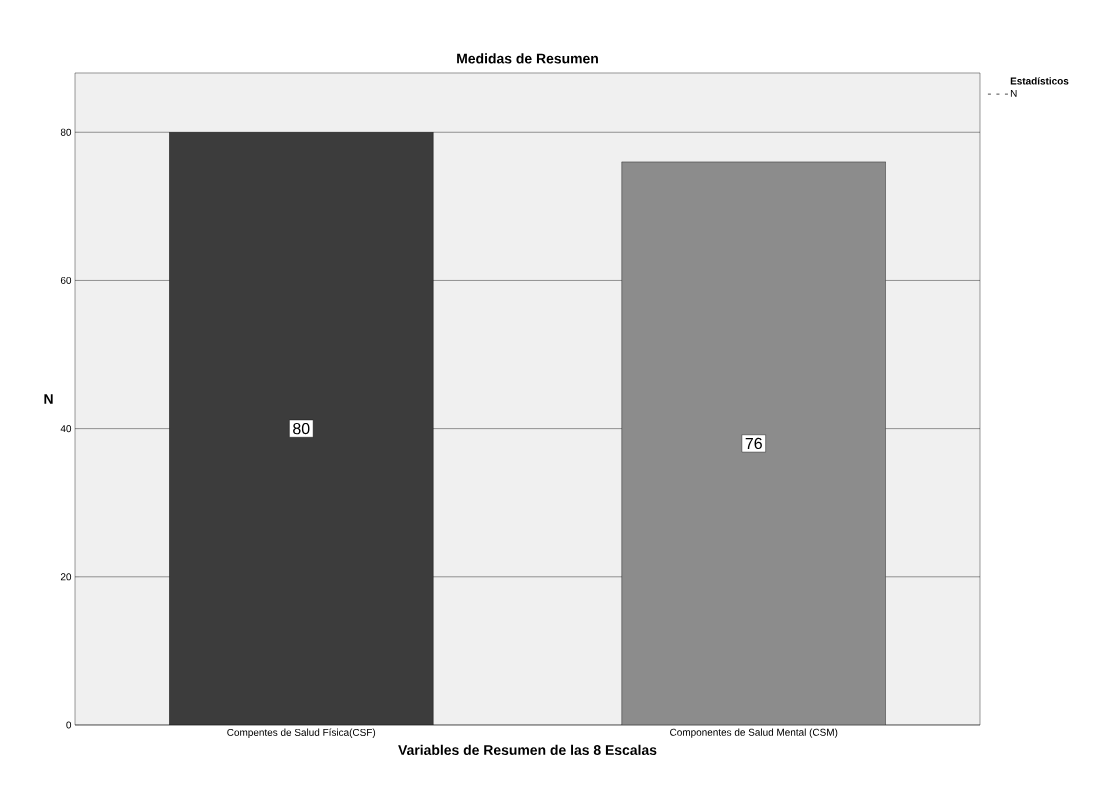 This screenshot has width=1110, height=807. What do you see at coordinates (1039, 81) in the screenshot?
I see `legend-title: Estadísticos` at bounding box center [1039, 81].